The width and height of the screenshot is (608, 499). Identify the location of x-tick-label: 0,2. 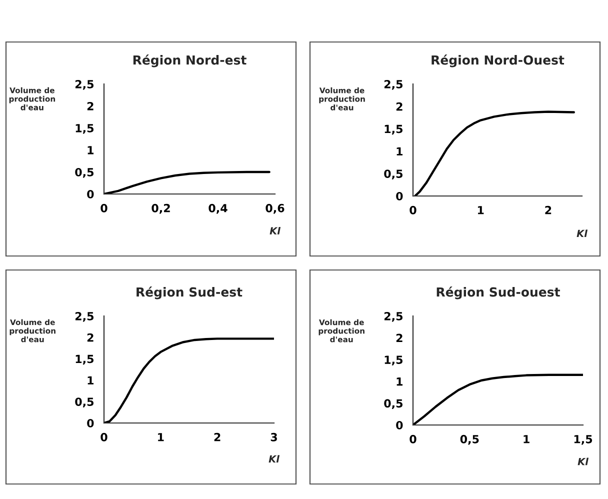
(161, 209).